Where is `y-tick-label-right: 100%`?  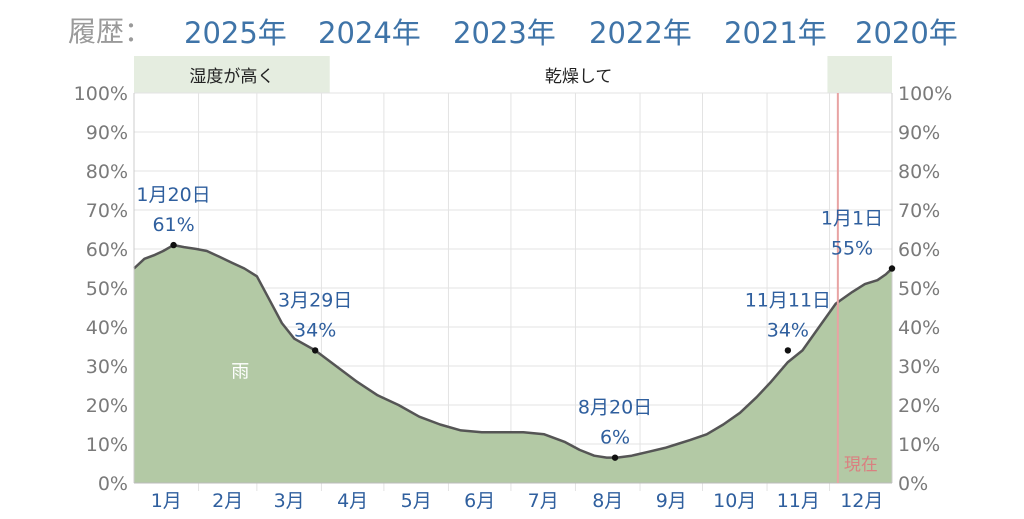
y-tick-label-right: 100% is located at coordinates (925, 94).